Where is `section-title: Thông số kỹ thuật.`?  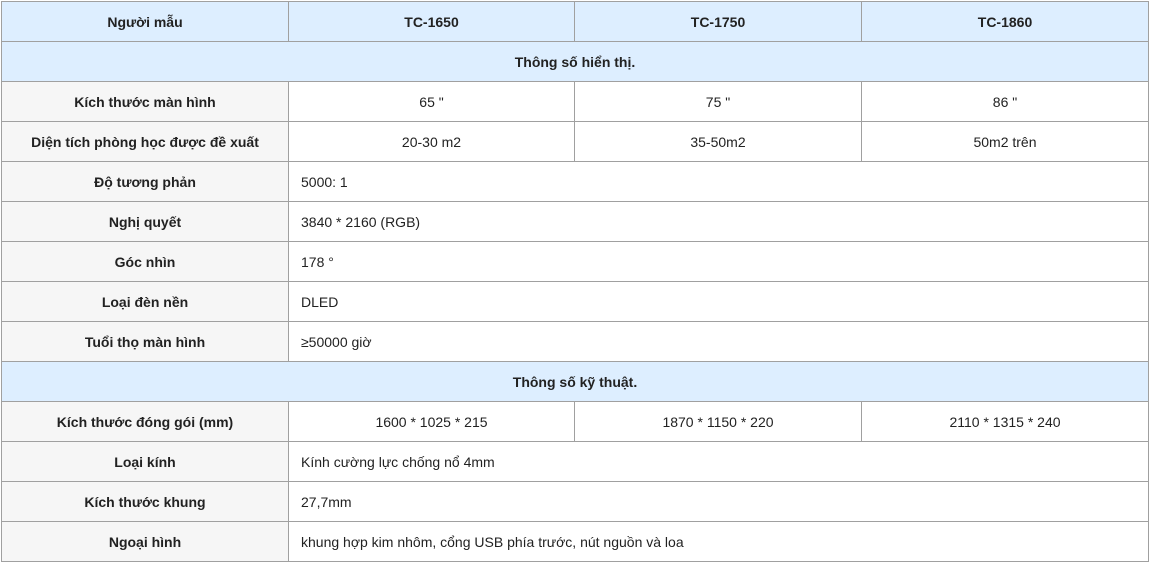
section-title: Thông số kỹ thuật. is located at coordinates (575, 381).